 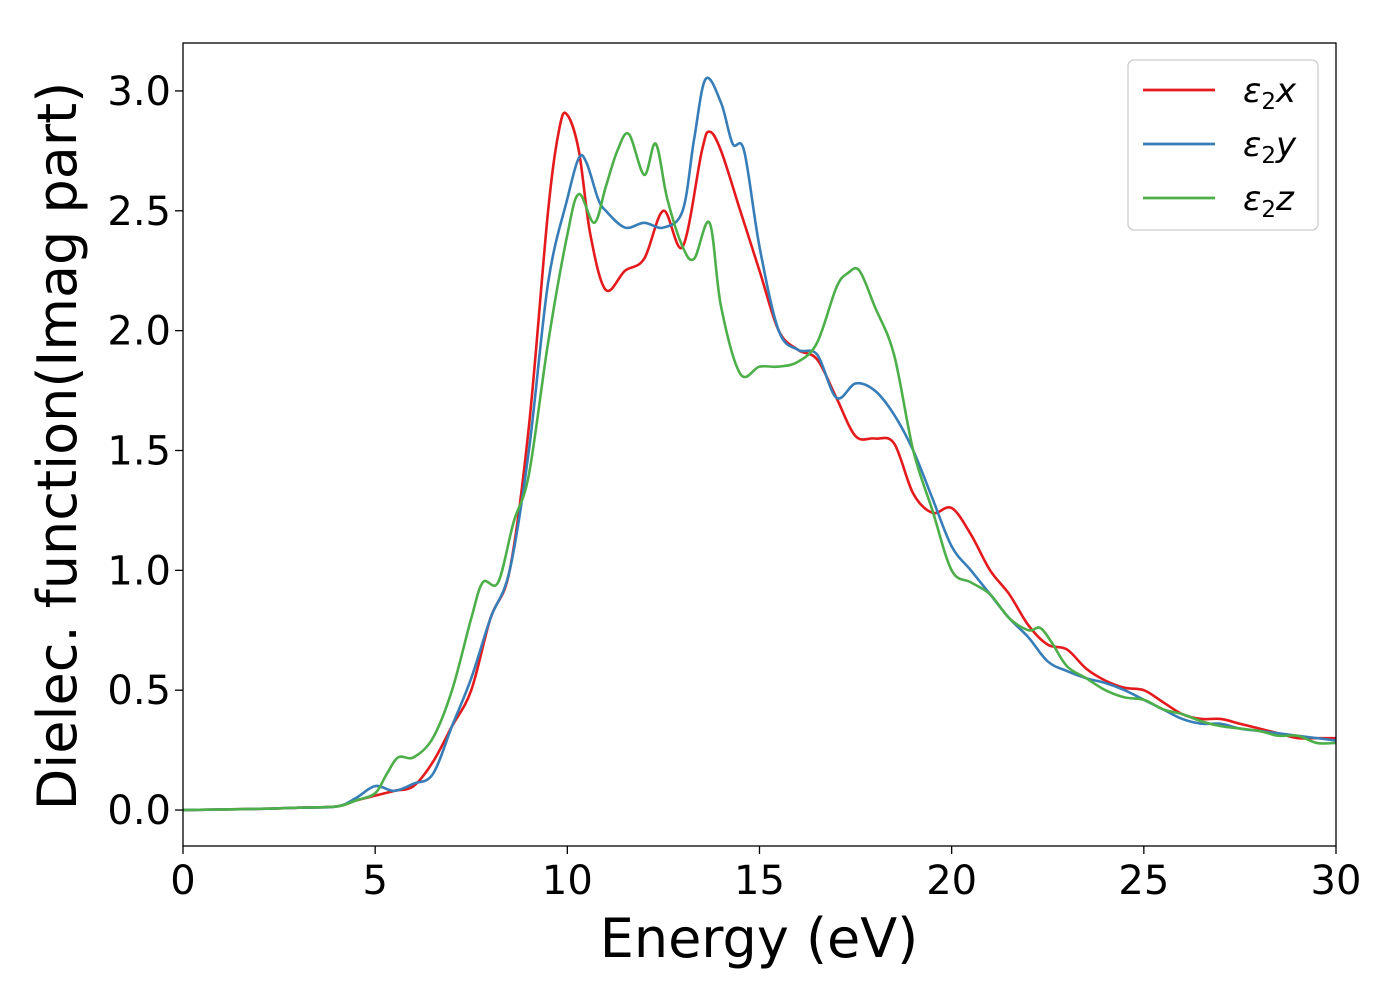 What do you see at coordinates (139, 451) in the screenshot?
I see `y-tick-label: 1.5` at bounding box center [139, 451].